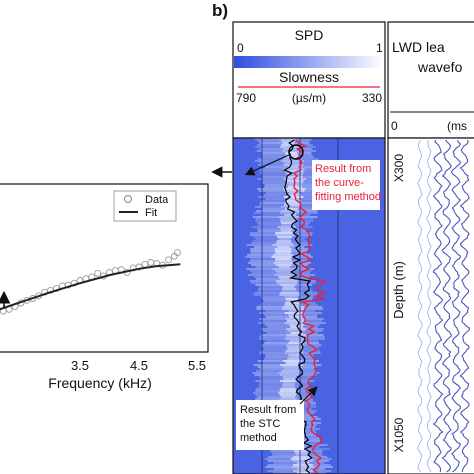 This screenshot has width=474, height=474. Describe the element at coordinates (457, 126) in the screenshot. I see `lwd-axis-unit: (ms` at that location.